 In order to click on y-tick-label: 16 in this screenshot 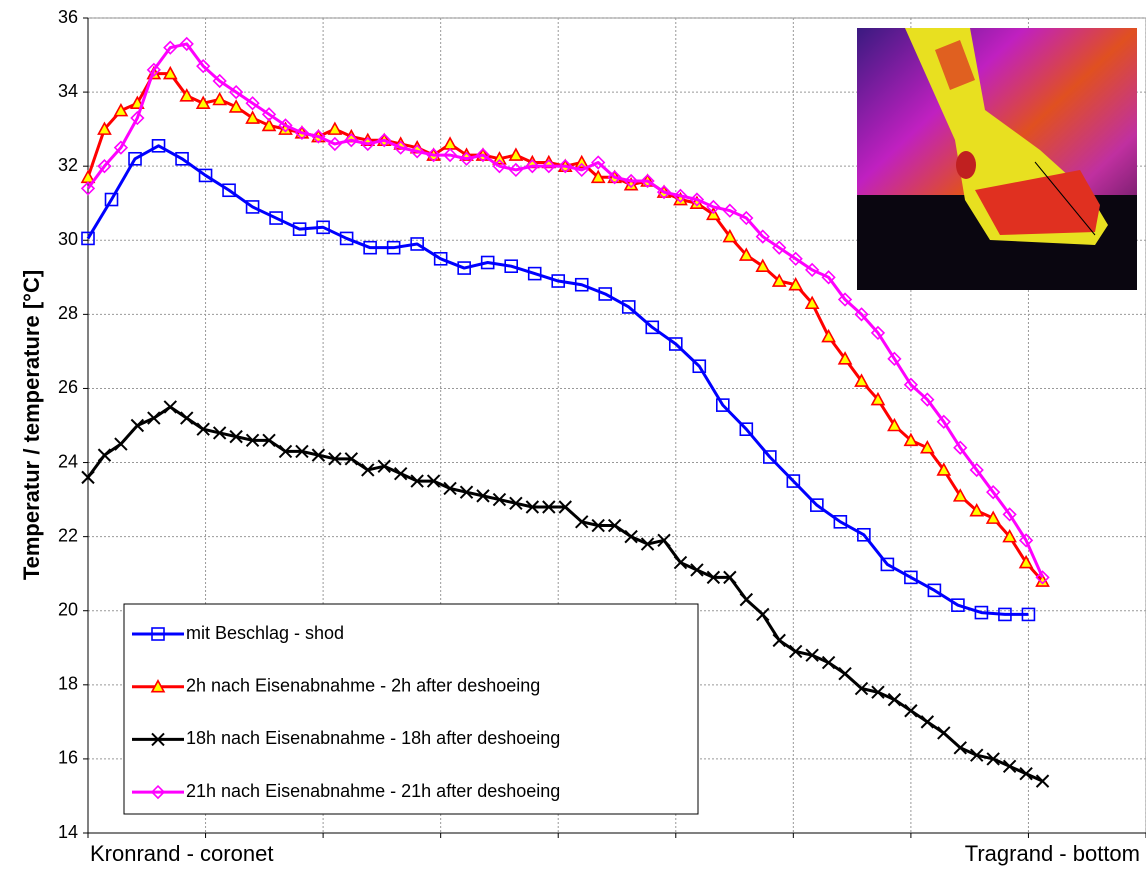, I will do `click(68, 758)`.